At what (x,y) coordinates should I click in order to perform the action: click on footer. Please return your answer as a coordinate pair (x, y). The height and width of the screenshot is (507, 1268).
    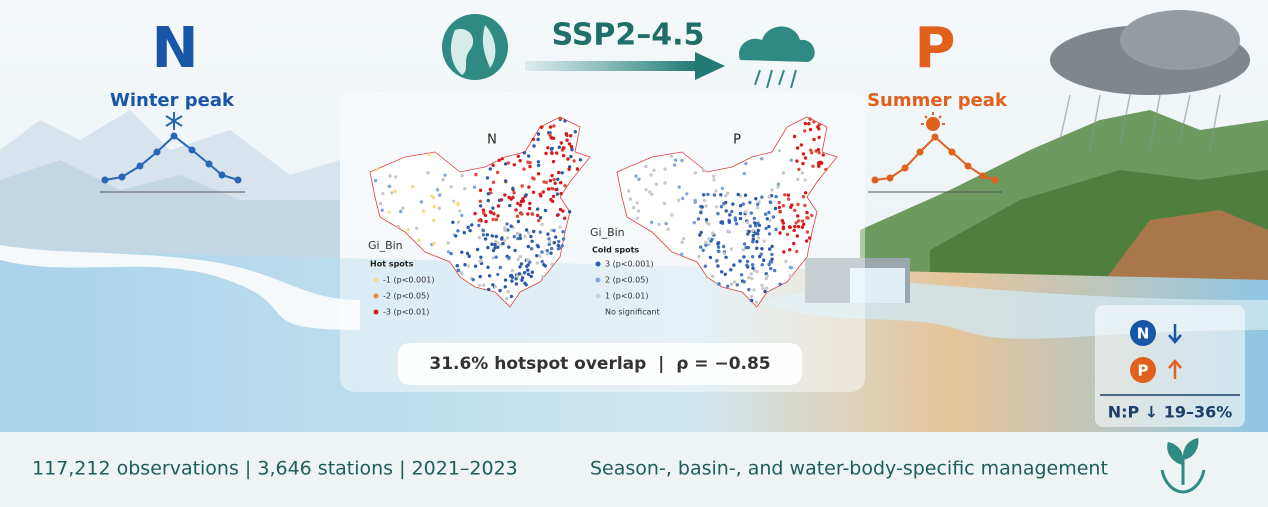
    Looking at the image, I should click on (634, 469).